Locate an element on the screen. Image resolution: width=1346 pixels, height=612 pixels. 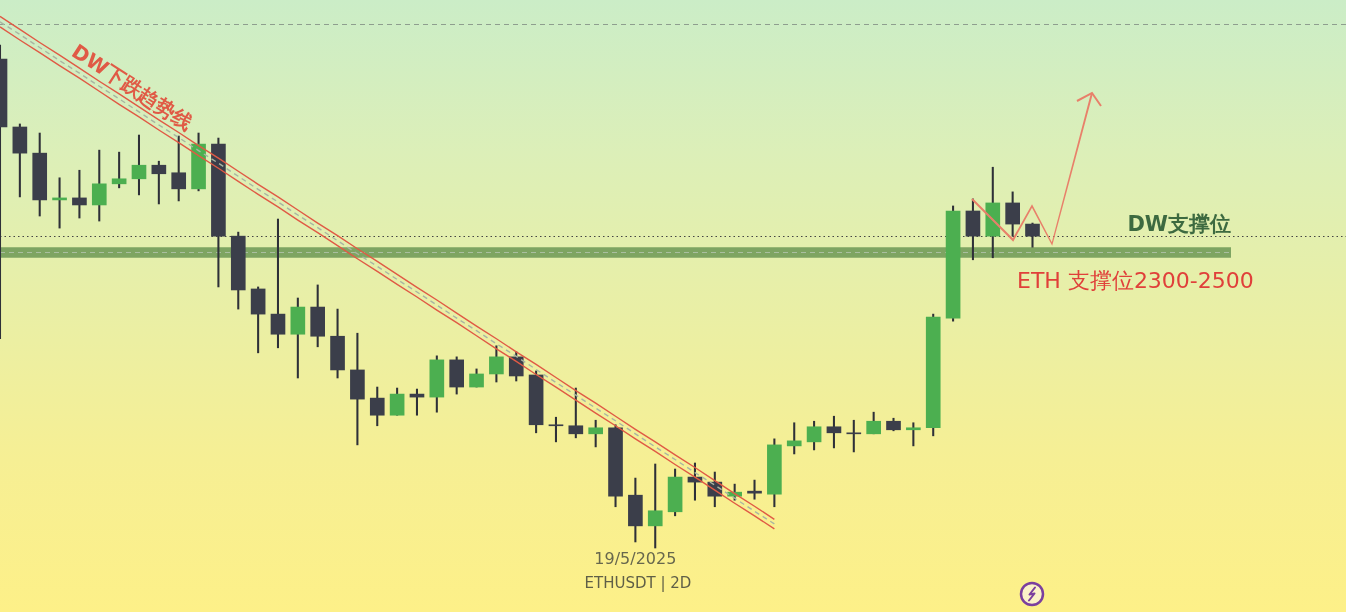
text: ETHUSDT | 2D is located at coordinates (638, 583).